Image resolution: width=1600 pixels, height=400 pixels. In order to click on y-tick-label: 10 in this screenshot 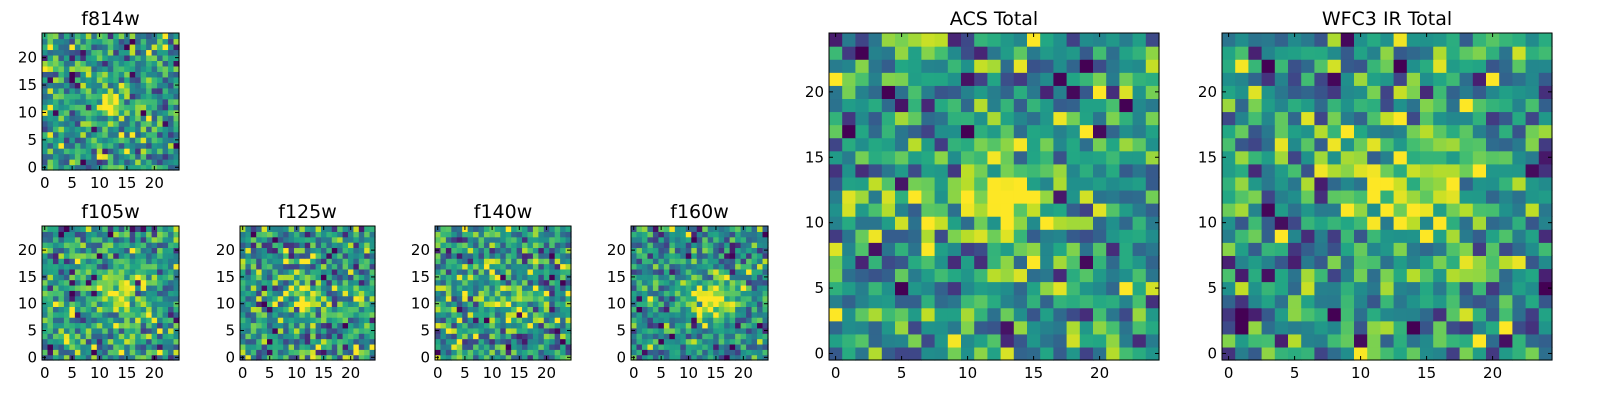, I will do `click(225, 304)`.